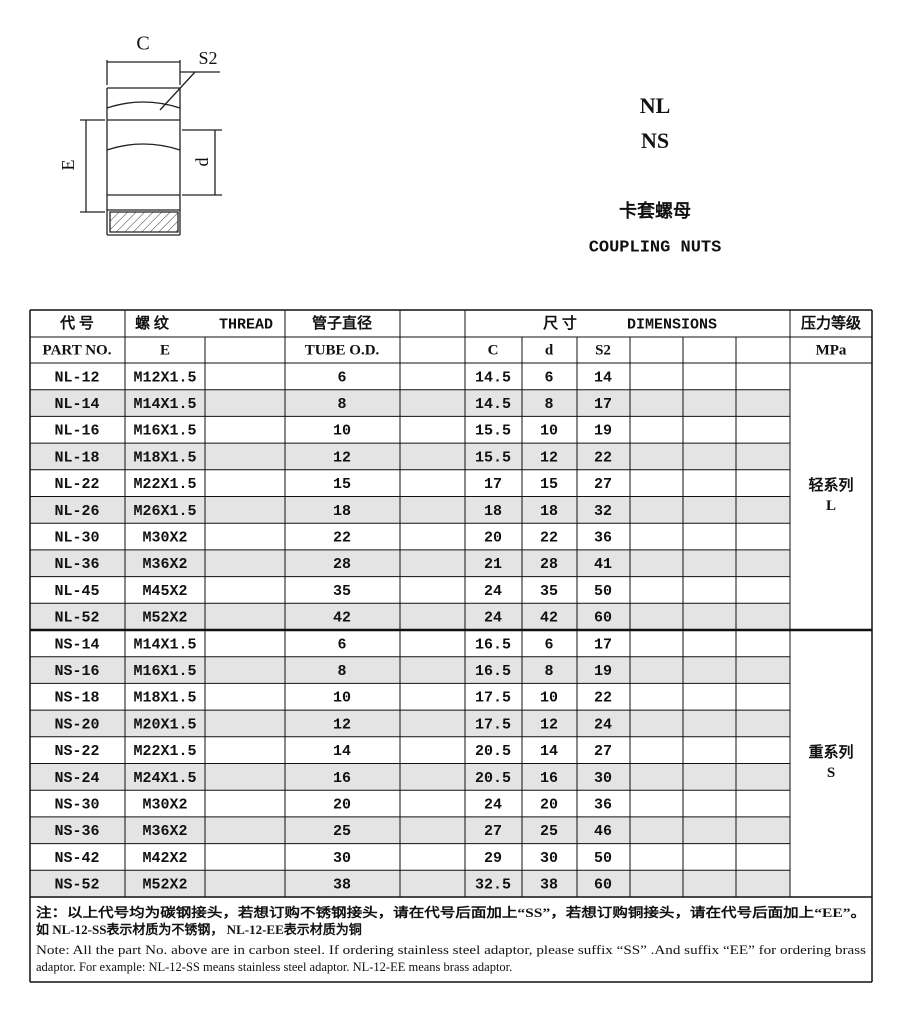  Describe the element at coordinates (199, 929) in the screenshot. I see `note-line: 如 NL-12-SS表示材质为不锈钢， NL-12-EE表示材质为铜` at that location.